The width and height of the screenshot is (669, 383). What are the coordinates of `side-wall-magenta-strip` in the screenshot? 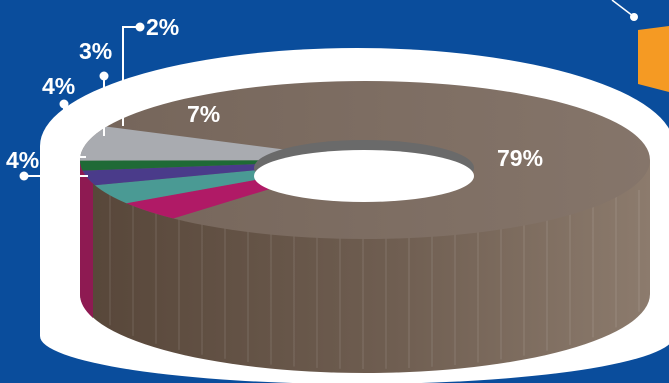 It's located at (86, 239).